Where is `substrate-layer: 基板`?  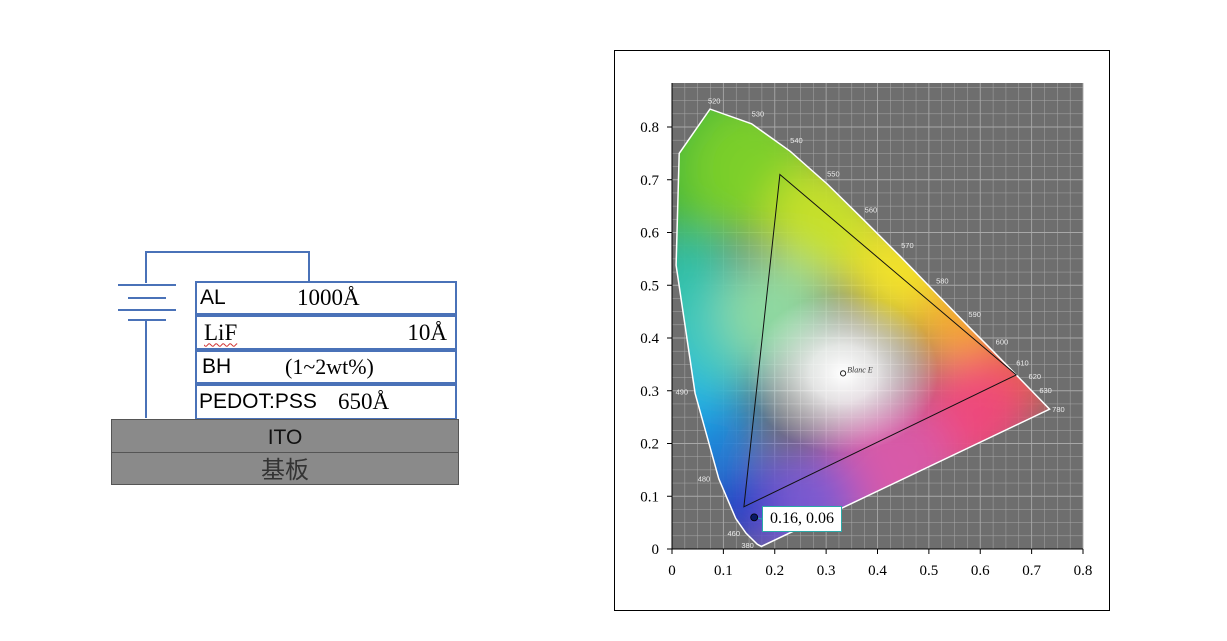
substrate-layer: 基板 is located at coordinates (285, 468).